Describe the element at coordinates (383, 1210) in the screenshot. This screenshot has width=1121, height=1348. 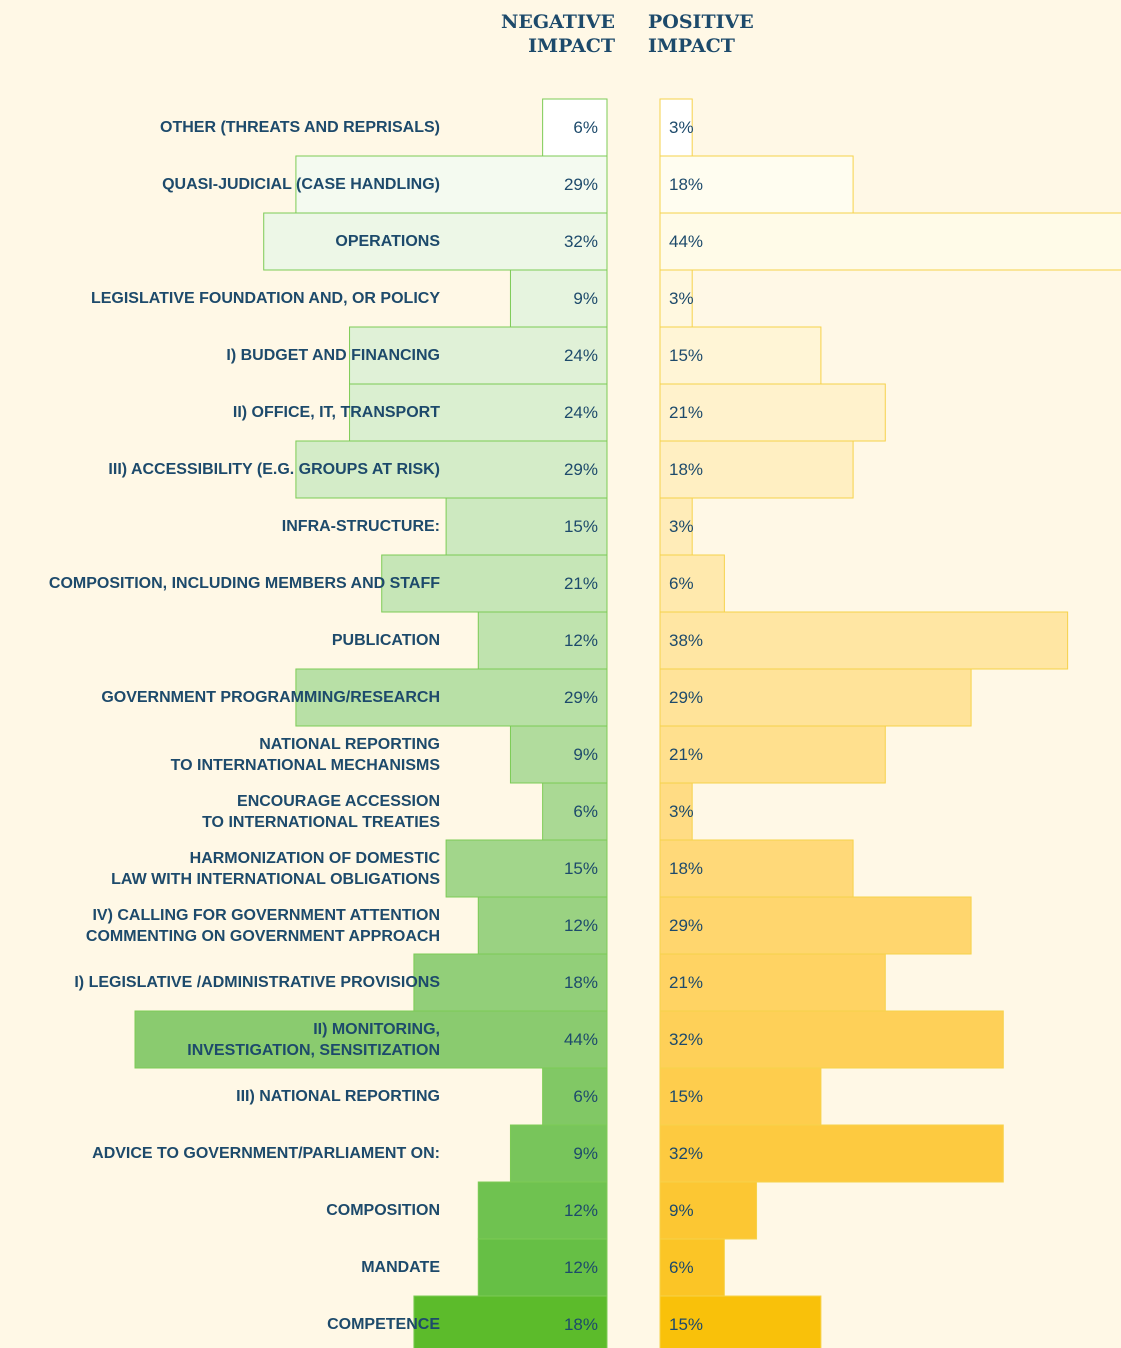
I see `category-label: COMPOSITION` at that location.